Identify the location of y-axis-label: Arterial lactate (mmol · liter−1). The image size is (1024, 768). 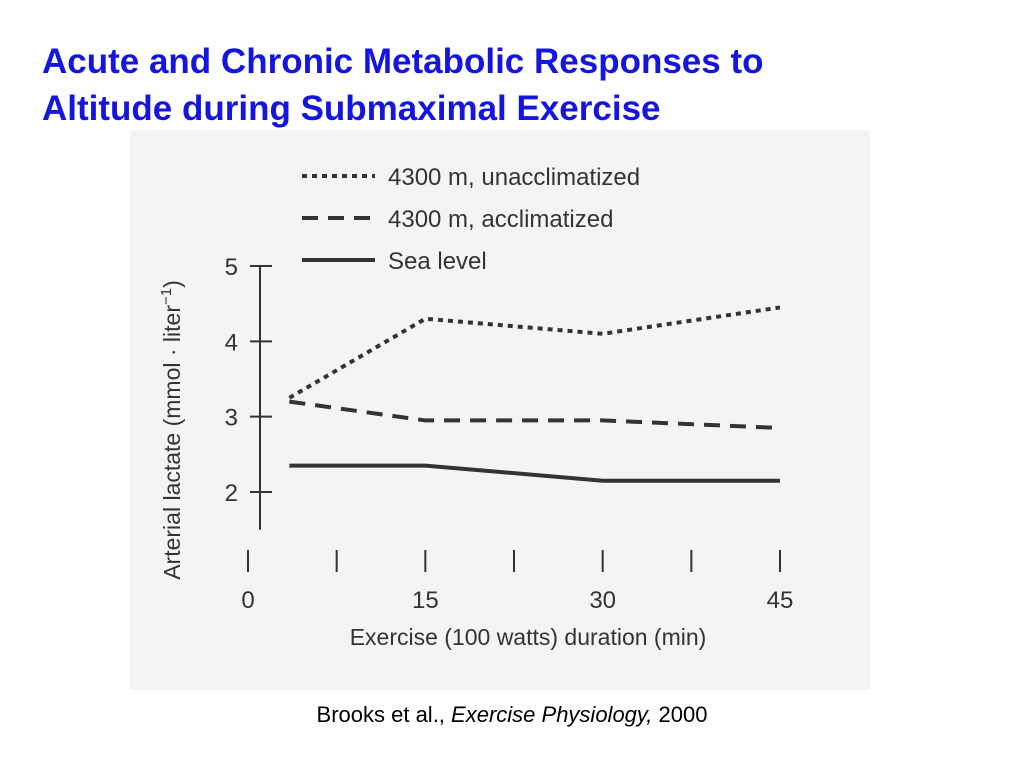
(171, 430).